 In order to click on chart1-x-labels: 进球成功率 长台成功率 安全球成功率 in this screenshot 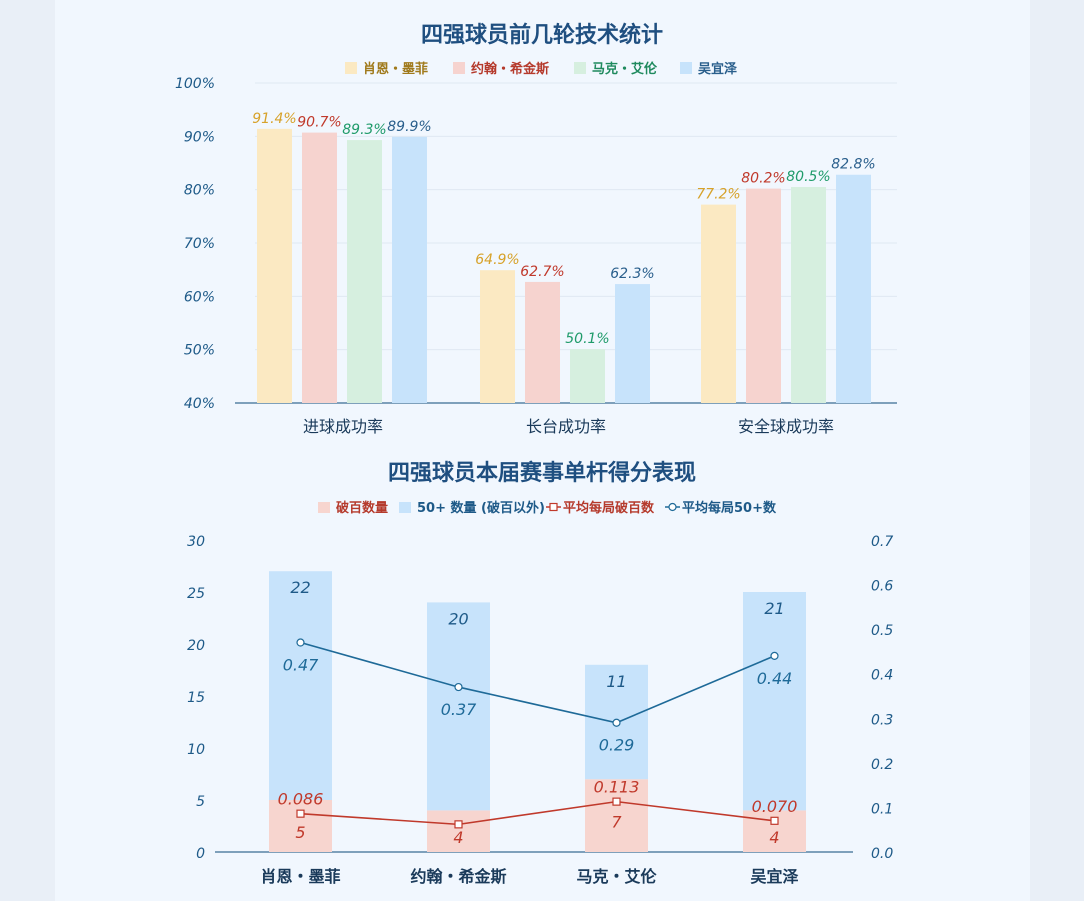, I will do `click(568, 426)`.